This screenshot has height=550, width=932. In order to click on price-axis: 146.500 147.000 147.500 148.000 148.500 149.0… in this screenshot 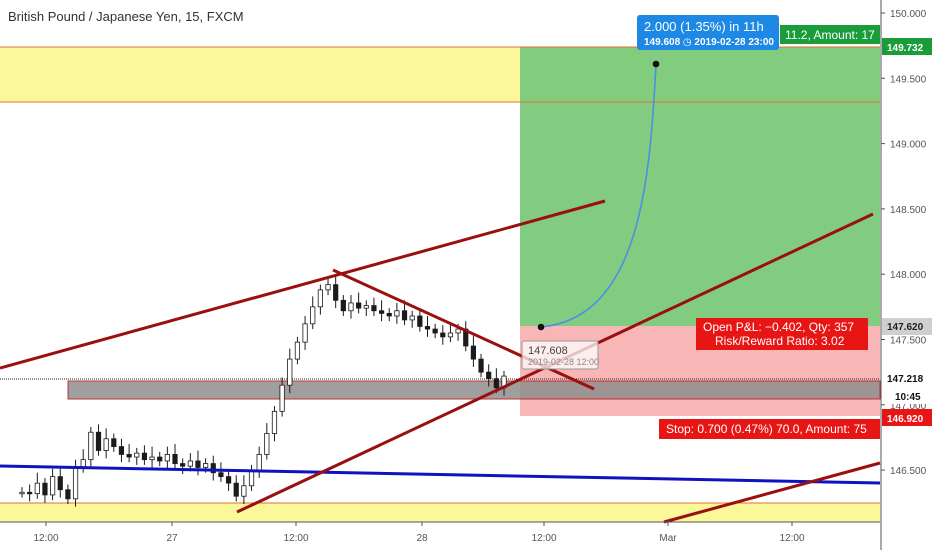, I will do `click(906, 275)`.